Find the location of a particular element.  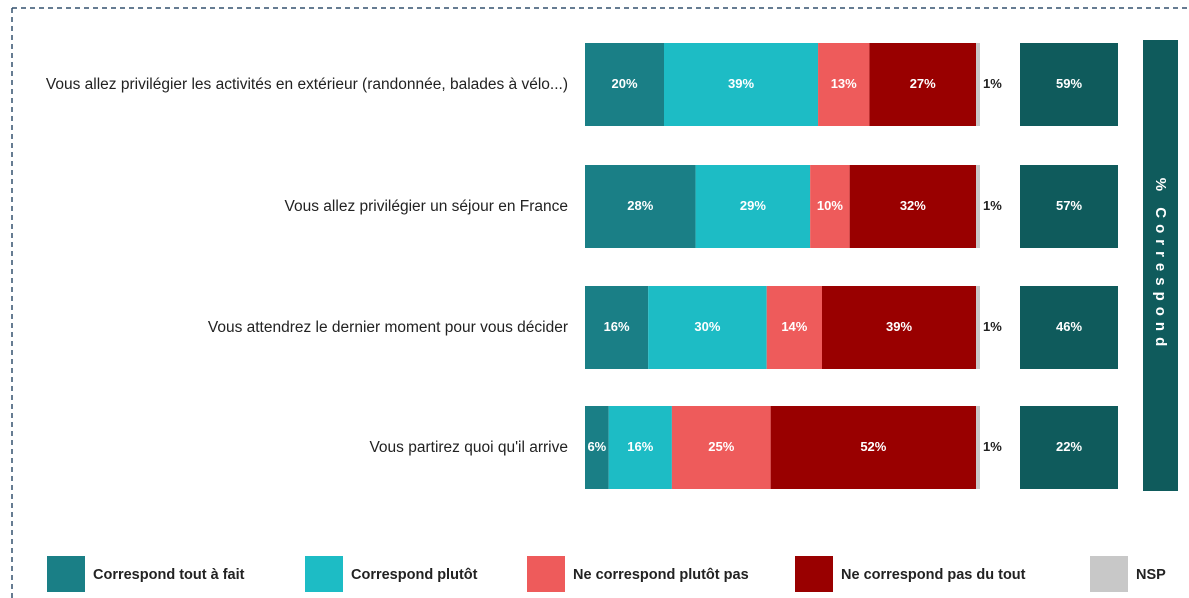

totals-band is located at coordinates (1160, 265).